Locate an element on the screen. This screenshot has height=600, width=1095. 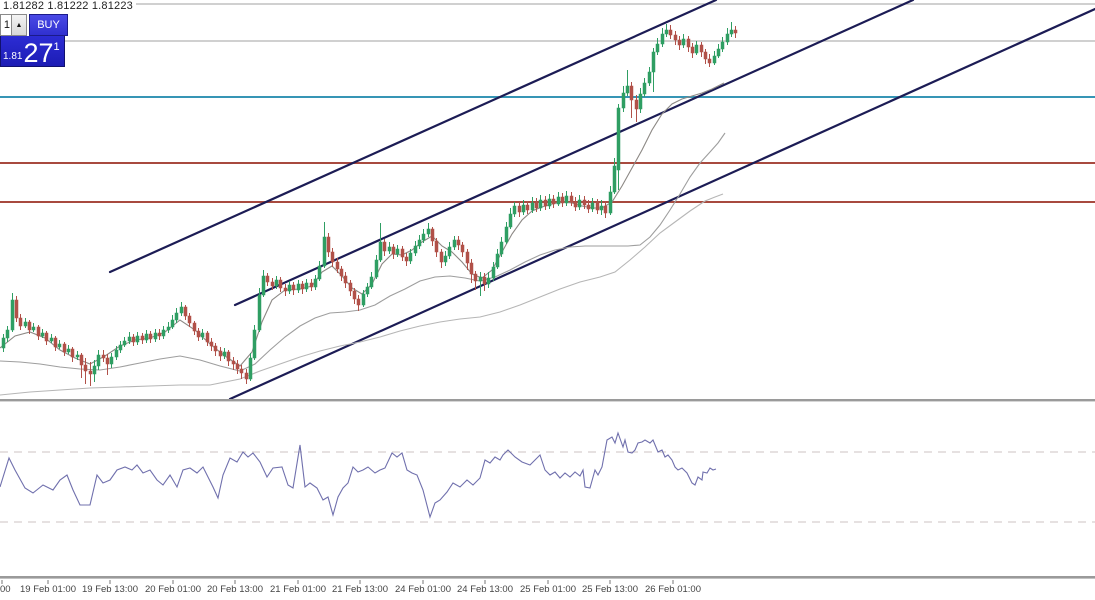
axis-splitter is located at coordinates (547, 577).